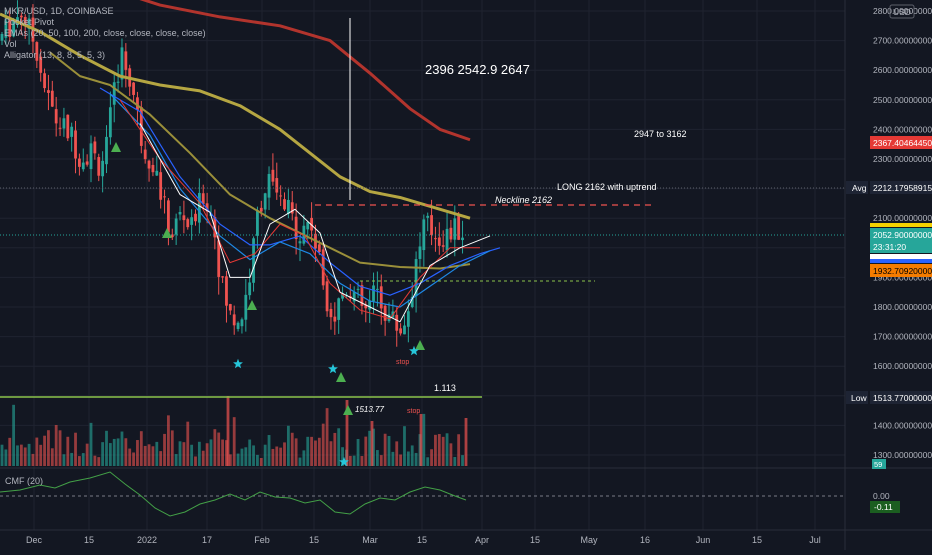  Describe the element at coordinates (901, 225) in the screenshot. I see `yellow-ema-tag` at that location.